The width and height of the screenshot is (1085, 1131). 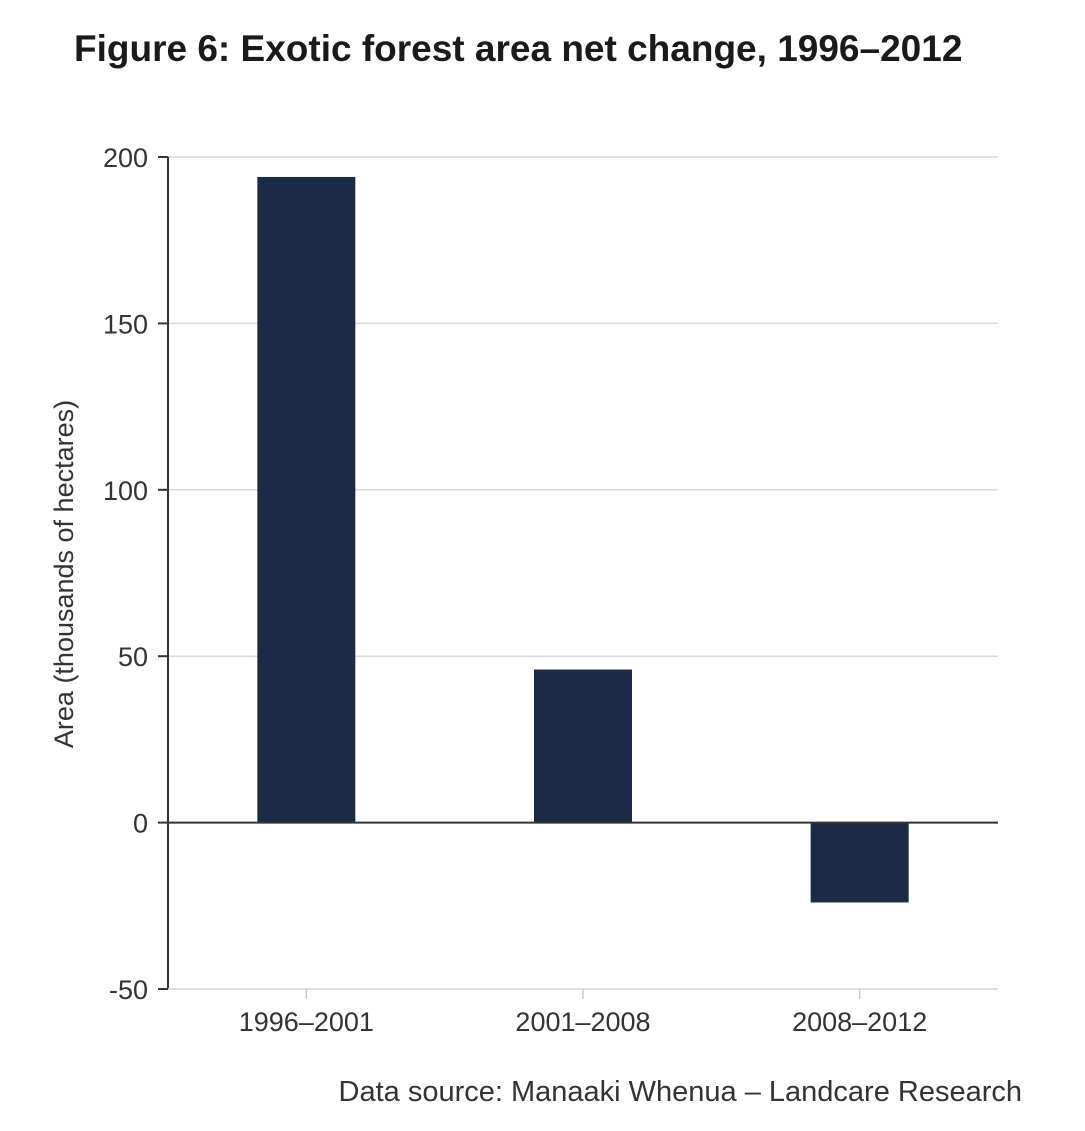 What do you see at coordinates (859, 1022) in the screenshot?
I see `x-tick-label-2: 2008–2012` at bounding box center [859, 1022].